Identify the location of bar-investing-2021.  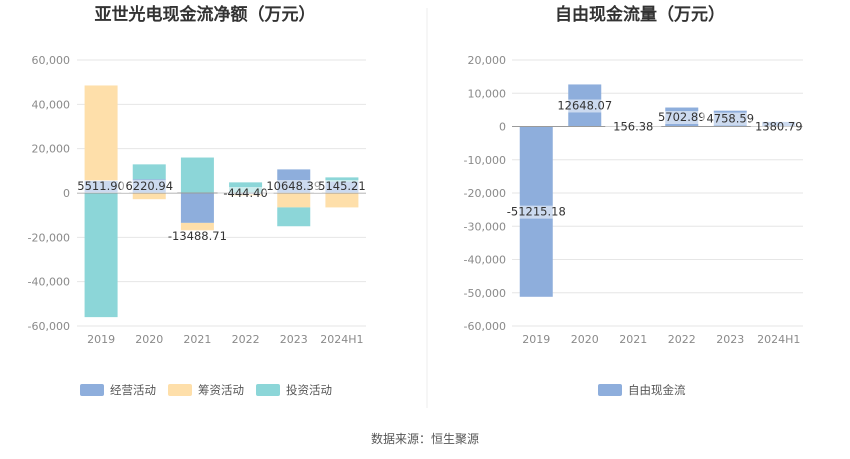
(197, 175).